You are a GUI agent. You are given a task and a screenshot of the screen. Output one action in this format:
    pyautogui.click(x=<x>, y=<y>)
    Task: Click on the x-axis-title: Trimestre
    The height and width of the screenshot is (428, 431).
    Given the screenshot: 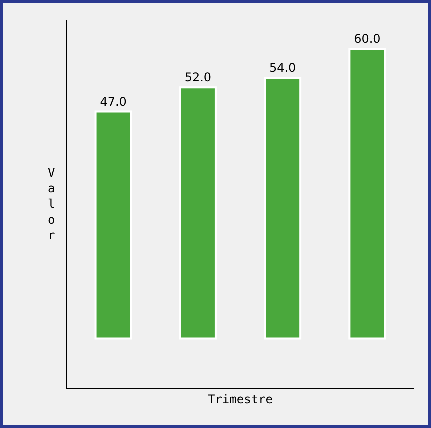 What is the action you would take?
    pyautogui.click(x=241, y=399)
    